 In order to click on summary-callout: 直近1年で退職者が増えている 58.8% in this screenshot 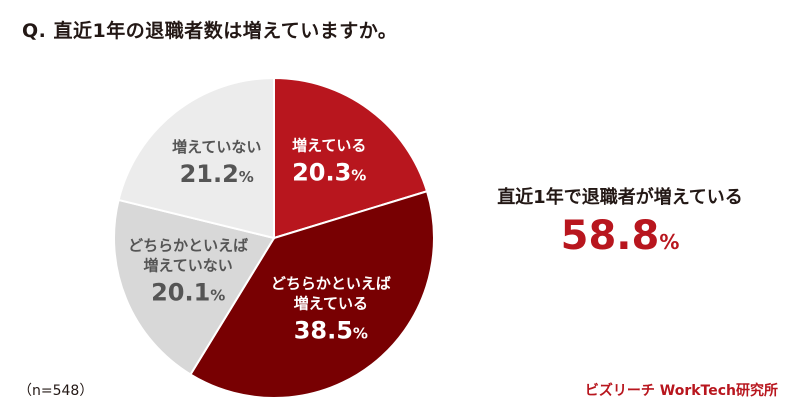, I will do `click(620, 221)`.